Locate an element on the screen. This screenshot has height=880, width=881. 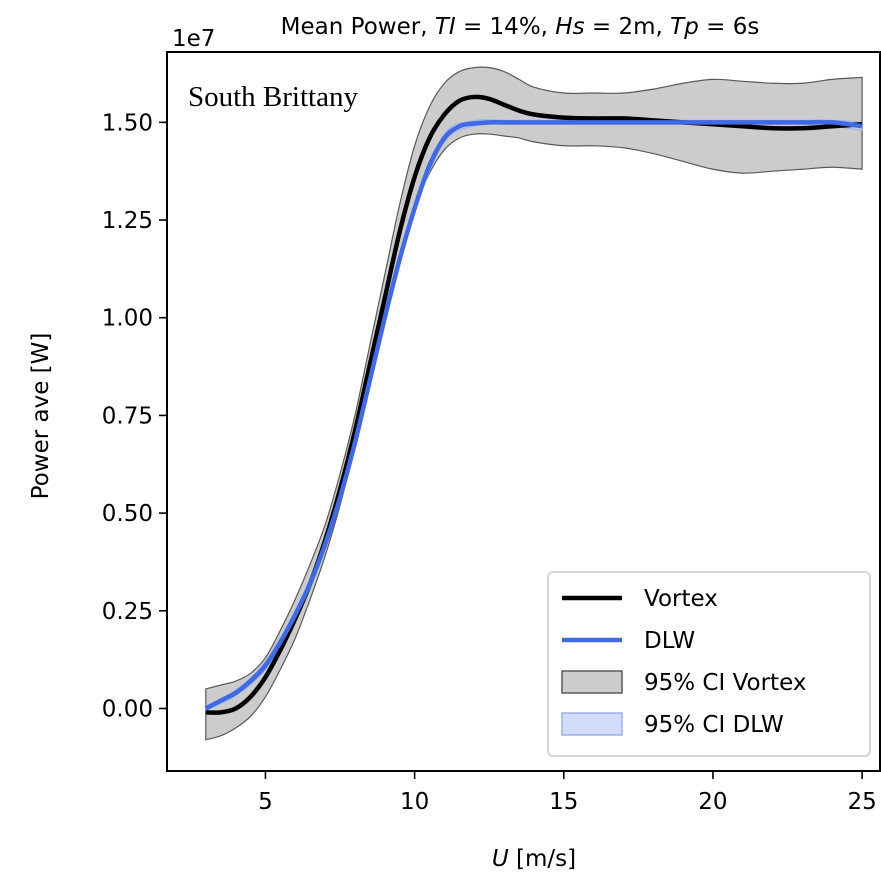
y-tick-label: 1.25 is located at coordinates (127, 221).